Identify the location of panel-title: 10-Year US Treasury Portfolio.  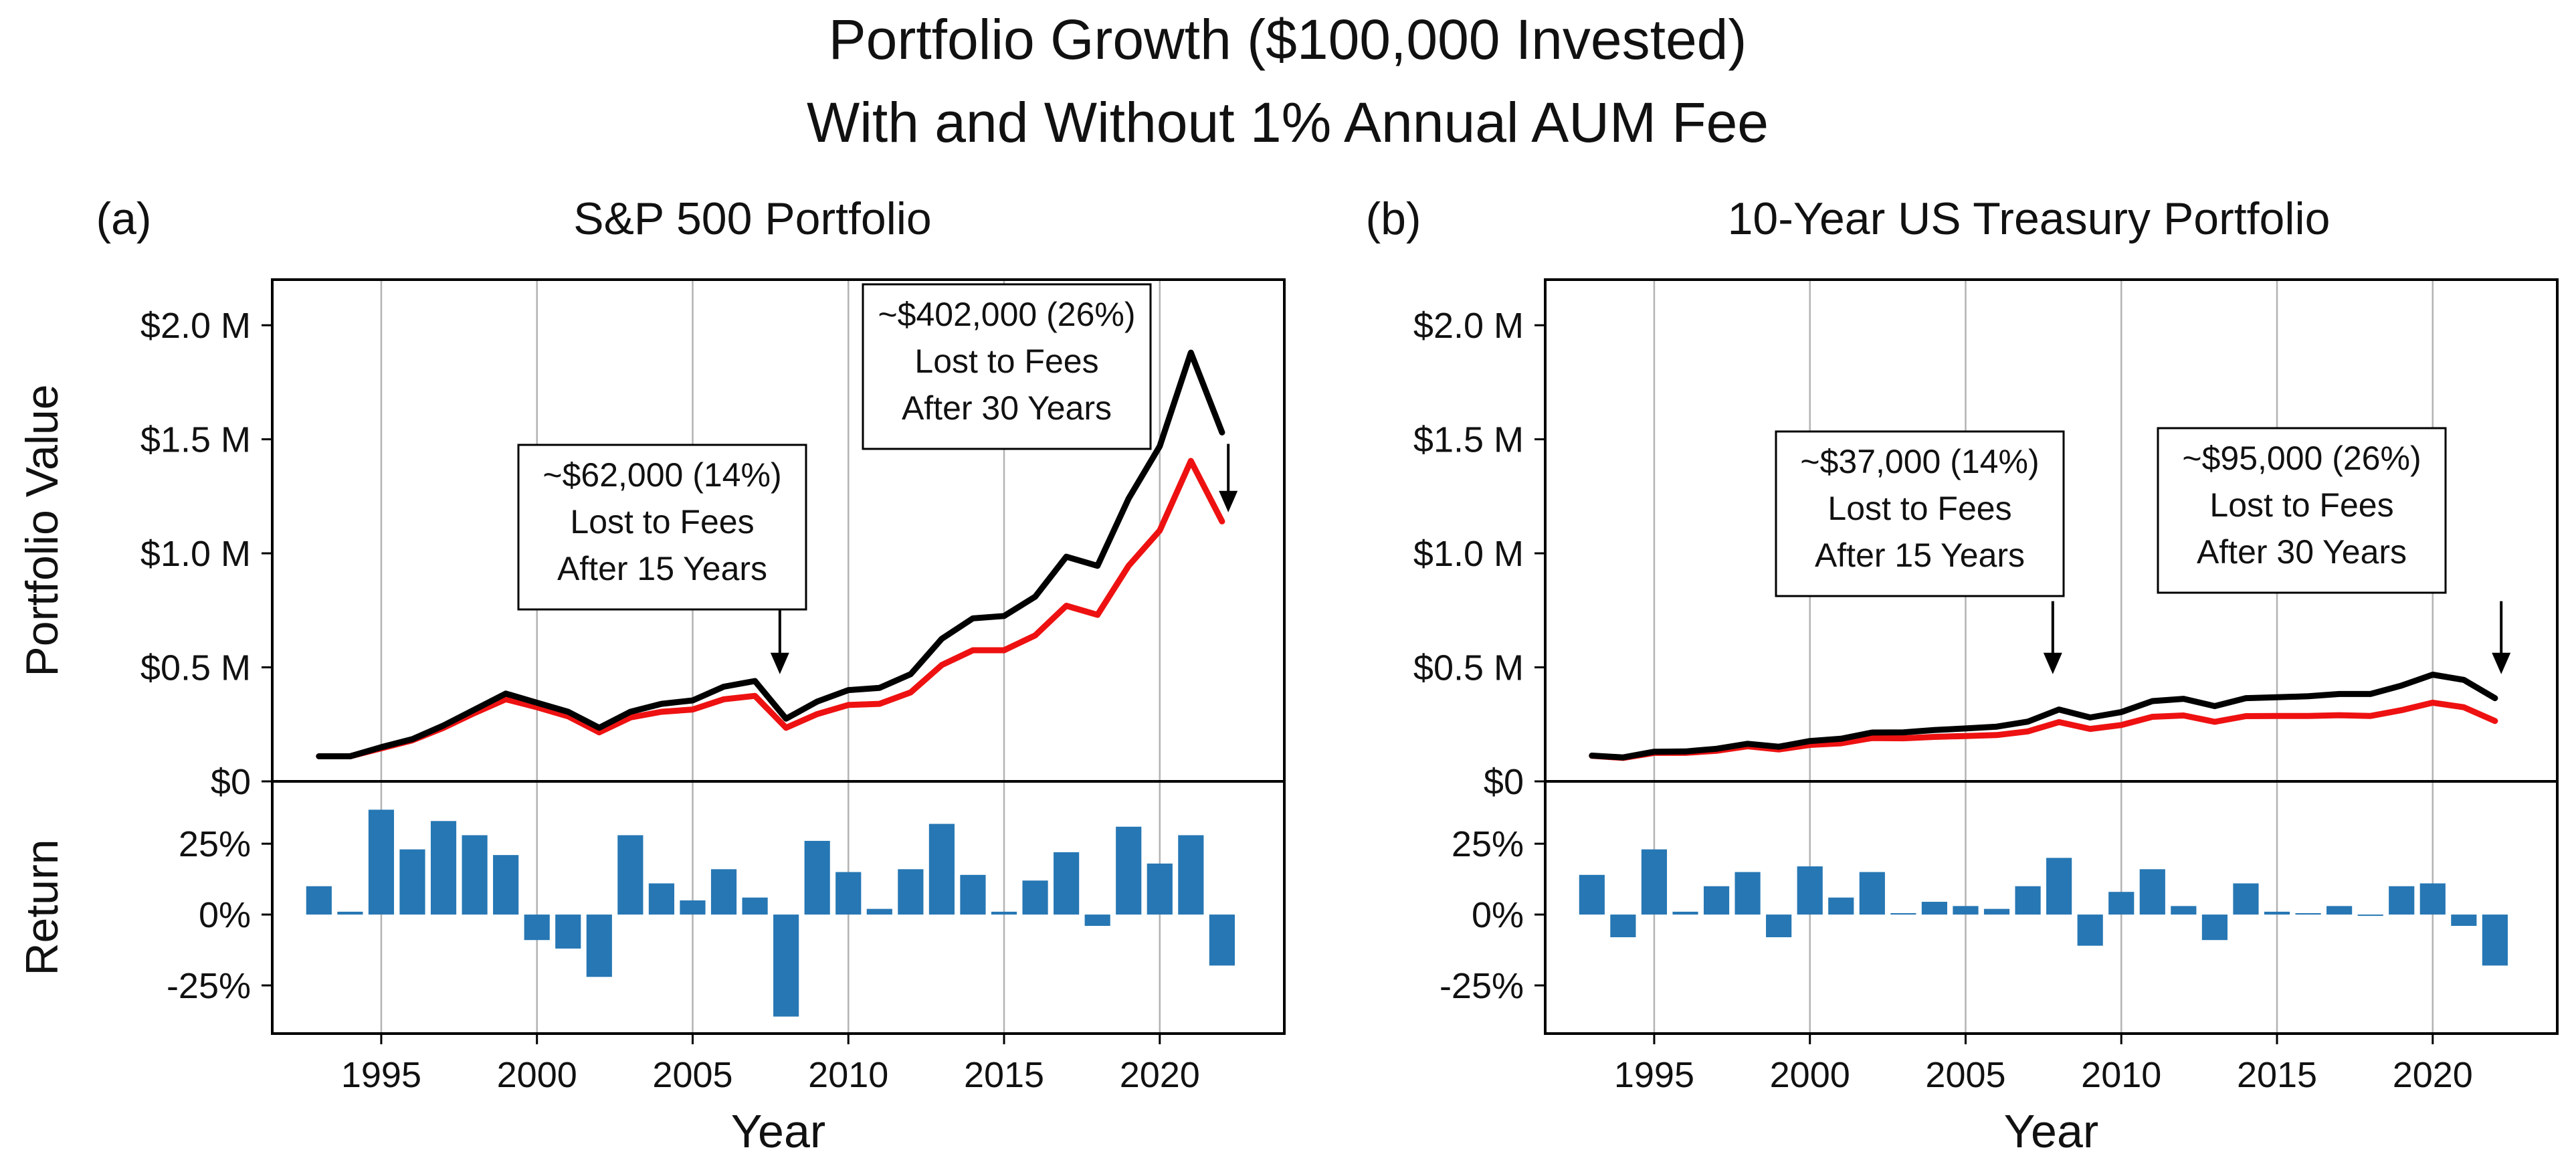
(2029, 218).